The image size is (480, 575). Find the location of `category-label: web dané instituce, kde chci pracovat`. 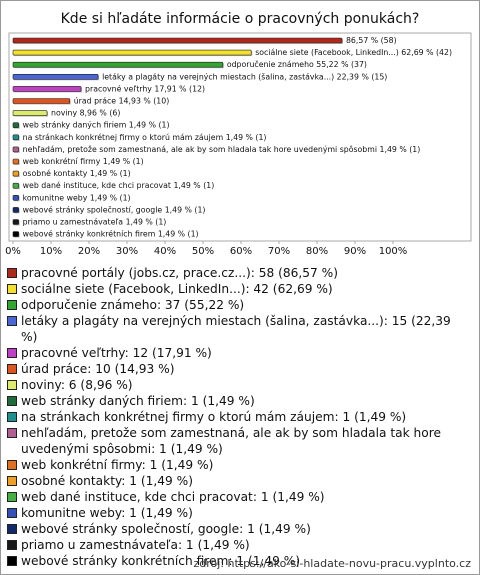

category-label: web dané instituce, kde chci pracovat is located at coordinates (97, 185).